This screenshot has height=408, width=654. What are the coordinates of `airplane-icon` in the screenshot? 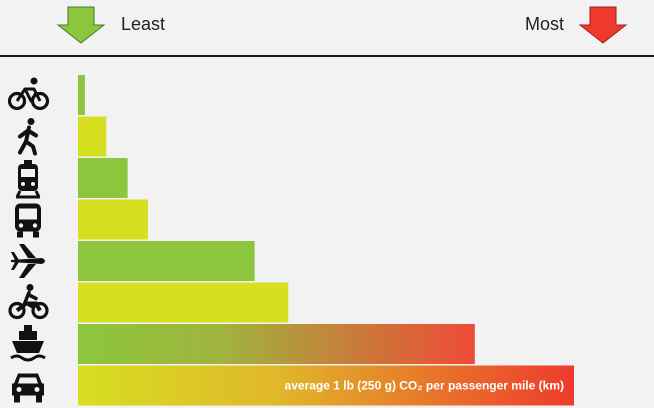 It's located at (28, 261).